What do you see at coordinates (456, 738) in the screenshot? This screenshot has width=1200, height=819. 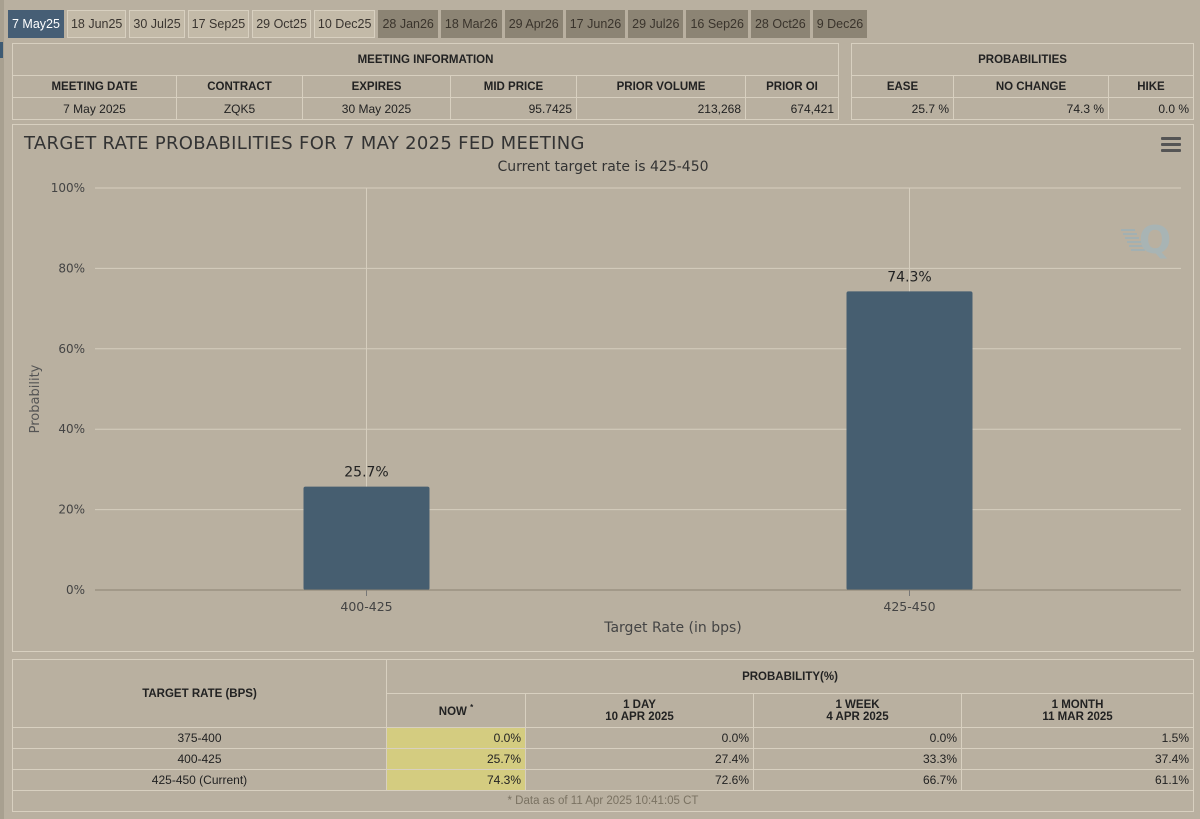 I see `now-cell: 0.0%` at bounding box center [456, 738].